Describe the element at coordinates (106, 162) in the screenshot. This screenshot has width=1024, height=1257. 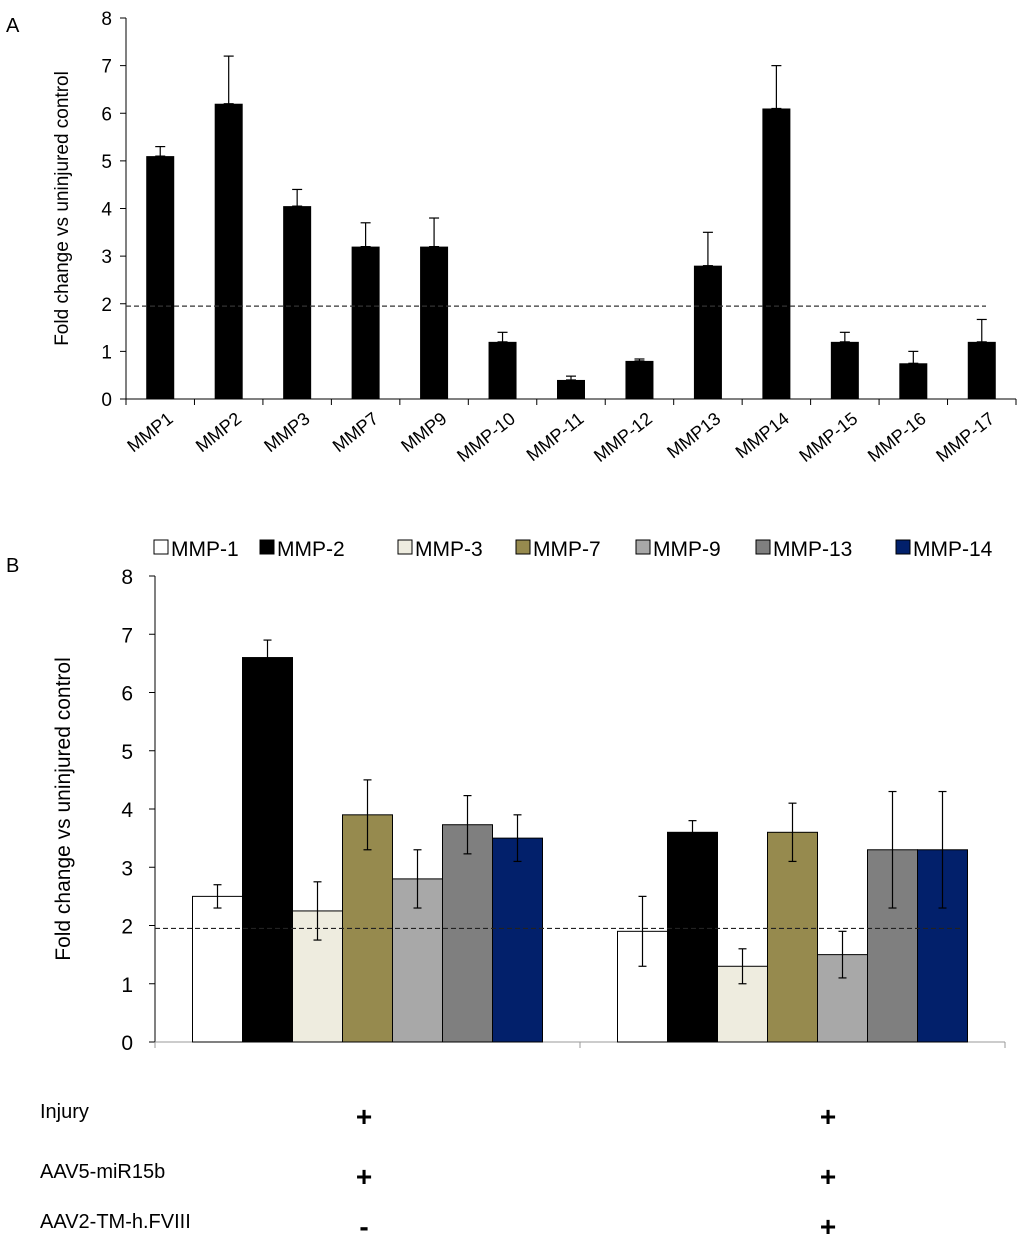
I see `y-tick-label-a: 5` at that location.